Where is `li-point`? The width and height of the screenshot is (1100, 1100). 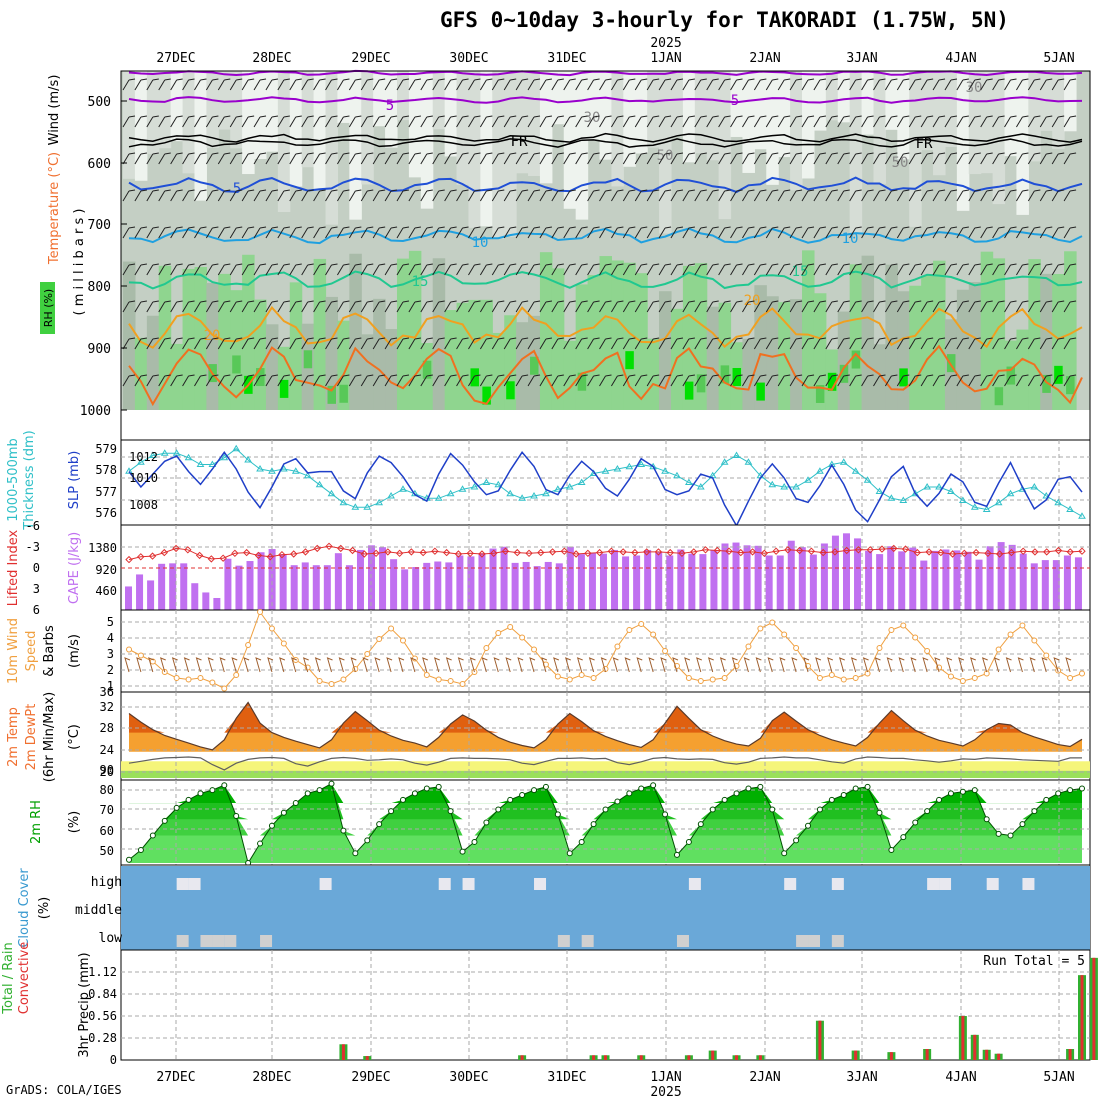
li-point is located at coordinates (305, 552).